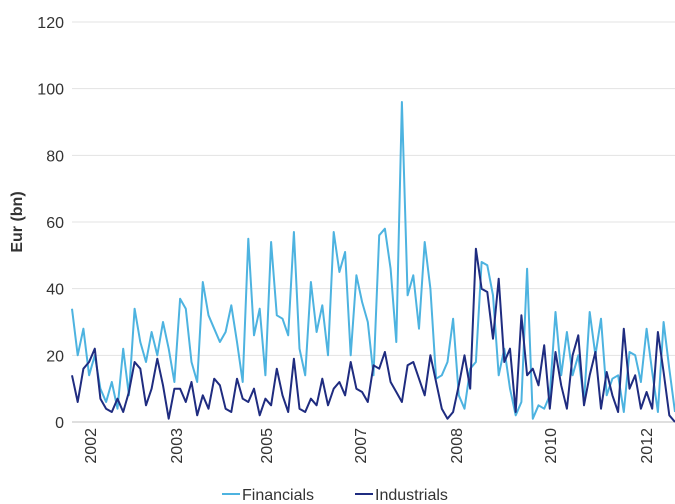  I want to click on x-tick-label: 2002, so click(91, 446).